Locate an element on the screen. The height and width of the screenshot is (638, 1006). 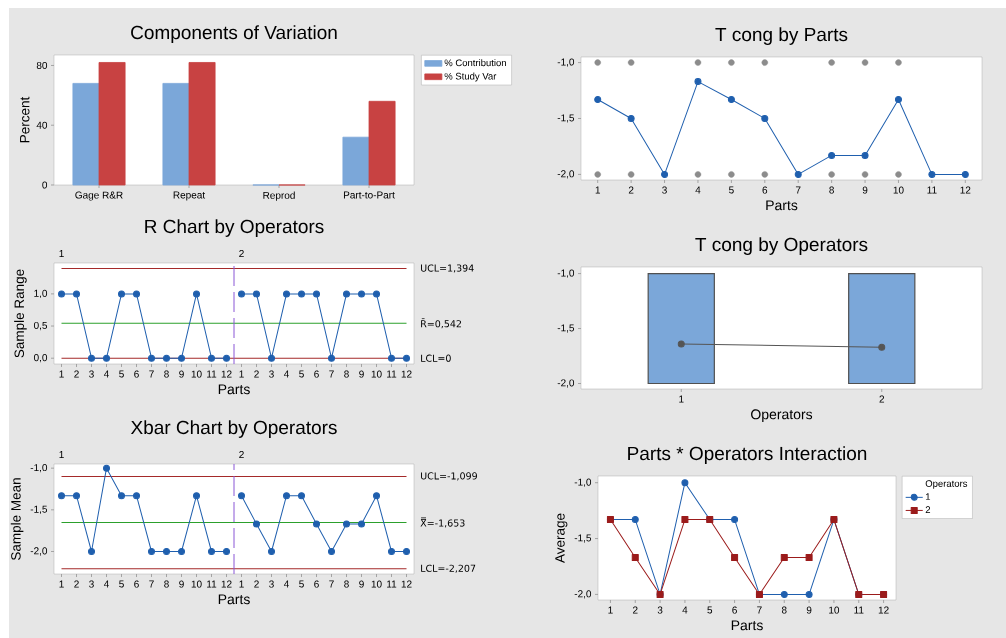
x-axis-title: Parts is located at coordinates (234, 389).